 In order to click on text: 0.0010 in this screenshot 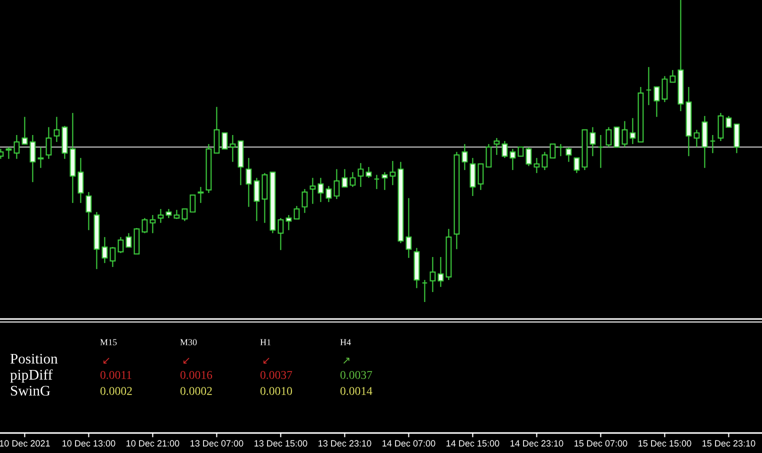, I will do `click(276, 391)`.